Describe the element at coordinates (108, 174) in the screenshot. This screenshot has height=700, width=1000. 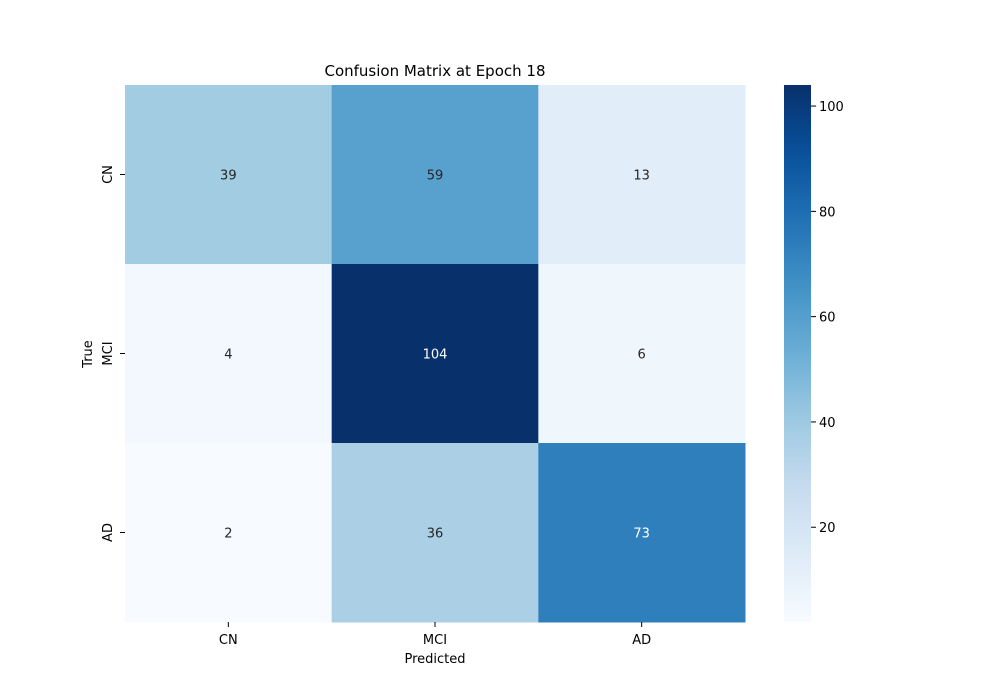
I see `y-tick-label-cn: CN` at that location.